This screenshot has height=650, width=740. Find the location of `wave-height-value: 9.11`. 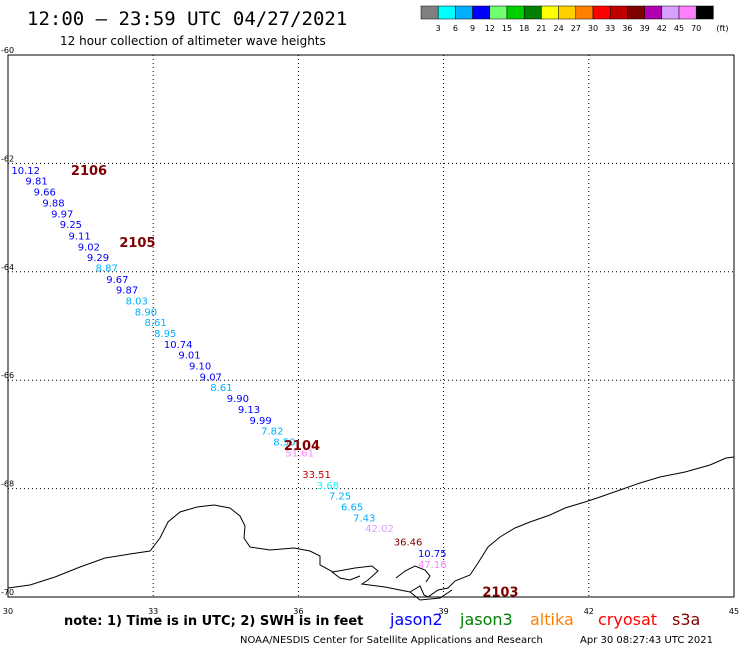

wave-height-value: 9.11 is located at coordinates (80, 236).